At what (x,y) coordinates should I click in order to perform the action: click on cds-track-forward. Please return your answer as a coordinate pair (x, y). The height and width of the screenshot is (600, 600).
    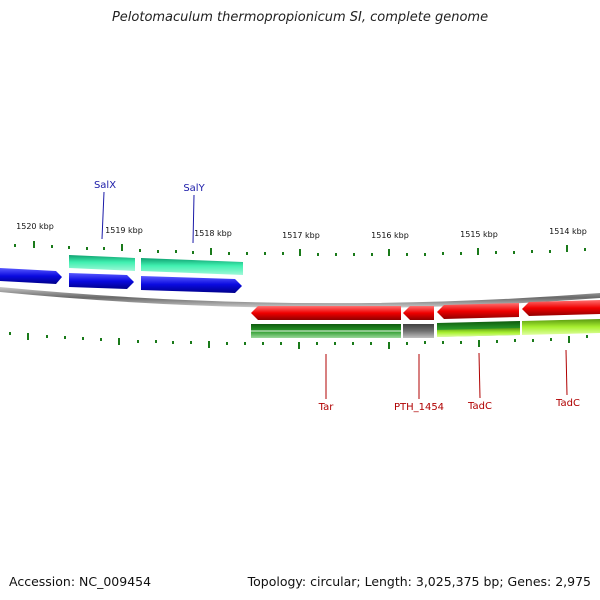
    Looking at the image, I should click on (121, 280).